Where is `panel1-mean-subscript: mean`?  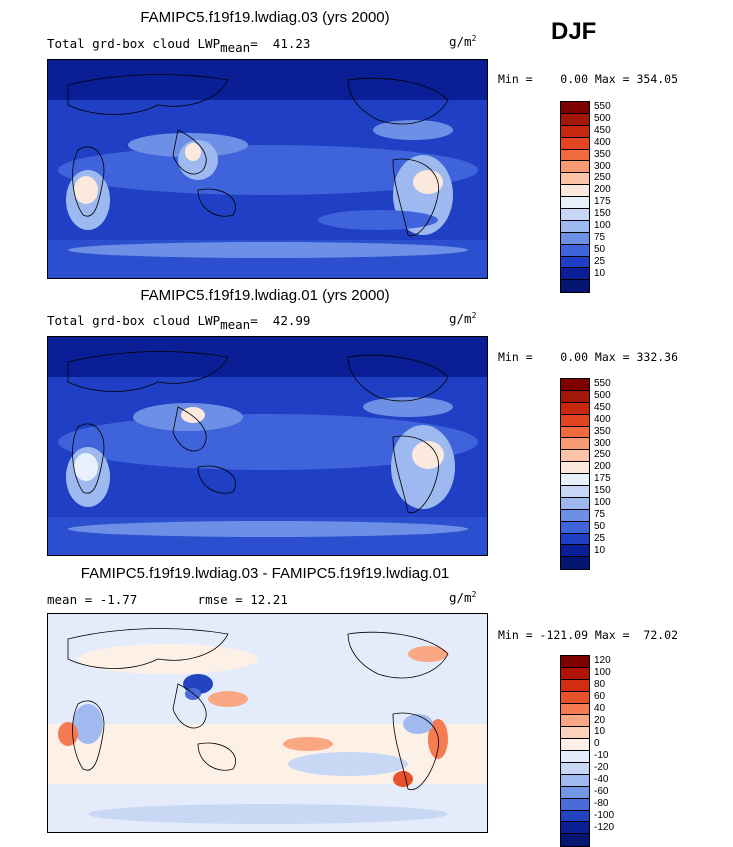 panel1-mean-subscript: mean is located at coordinates (235, 47).